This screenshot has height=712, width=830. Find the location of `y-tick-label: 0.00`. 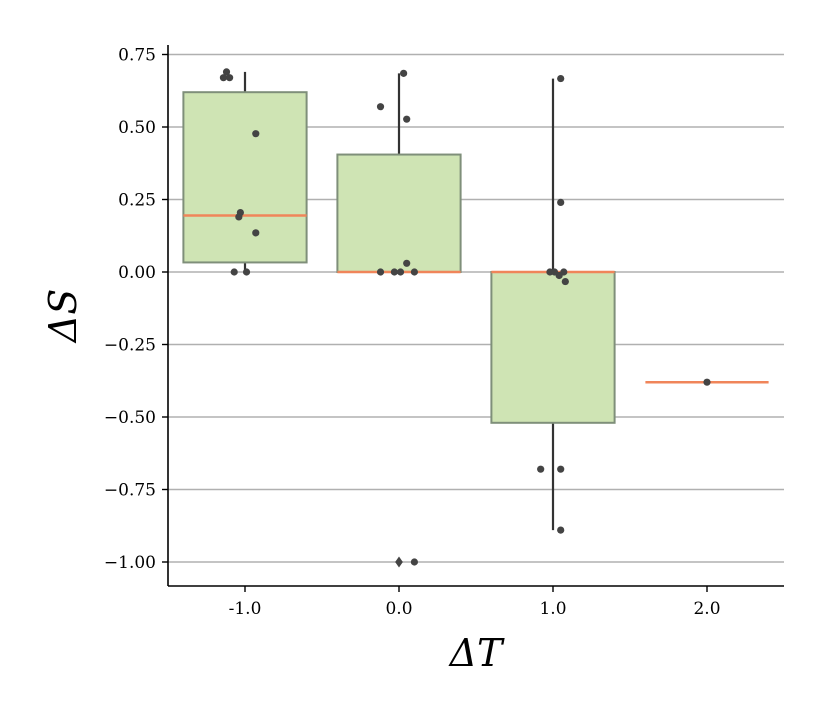

y-tick-label: 0.00 is located at coordinates (137, 273).